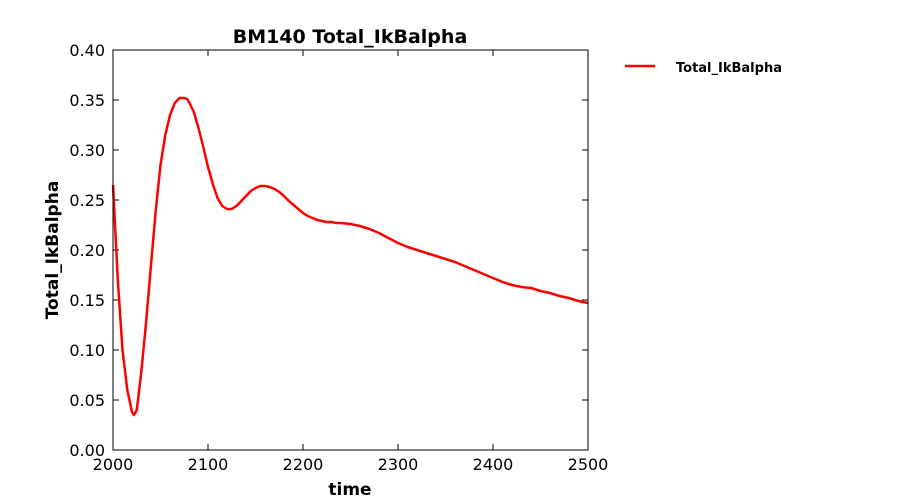  What do you see at coordinates (493, 464) in the screenshot?
I see `x-tick-label: 2400` at bounding box center [493, 464].